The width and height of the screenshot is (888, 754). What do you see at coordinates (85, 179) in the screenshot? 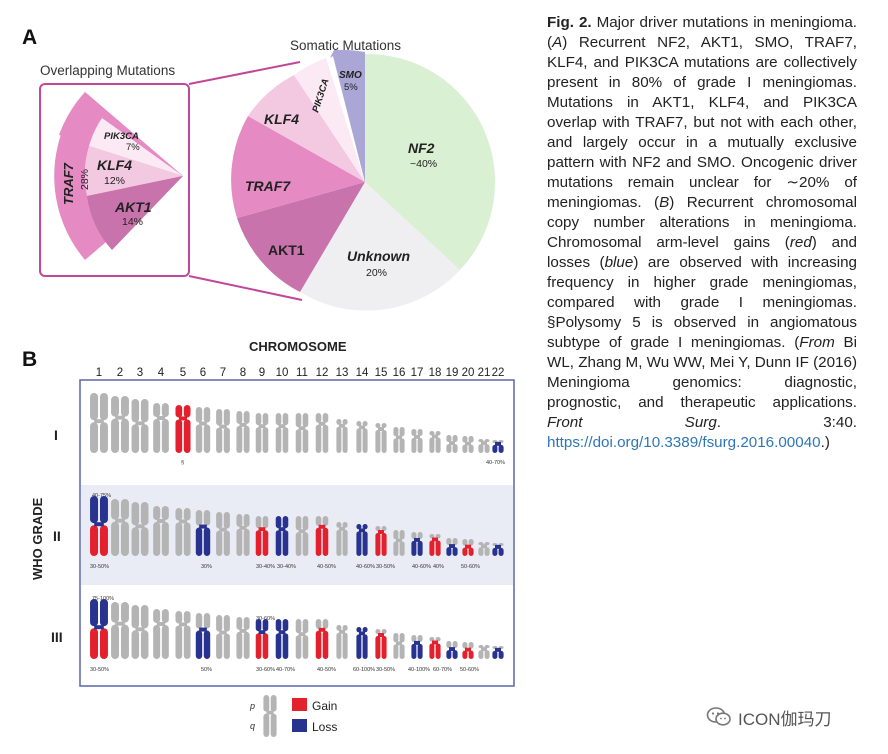
I see `overlap-traf7-pct: 28%` at bounding box center [85, 179].